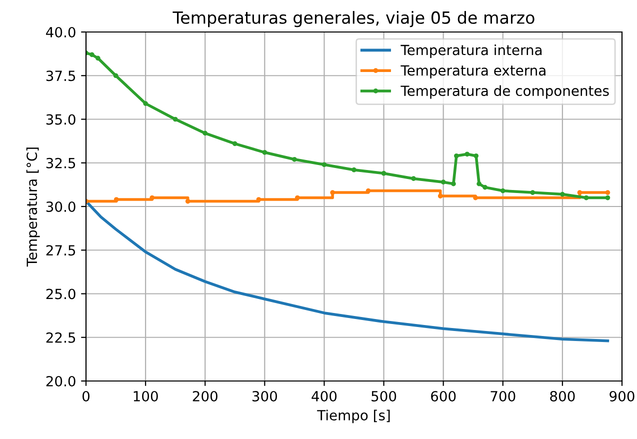  What do you see at coordinates (324, 396) in the screenshot?
I see `x-tick-label: 400` at bounding box center [324, 396].